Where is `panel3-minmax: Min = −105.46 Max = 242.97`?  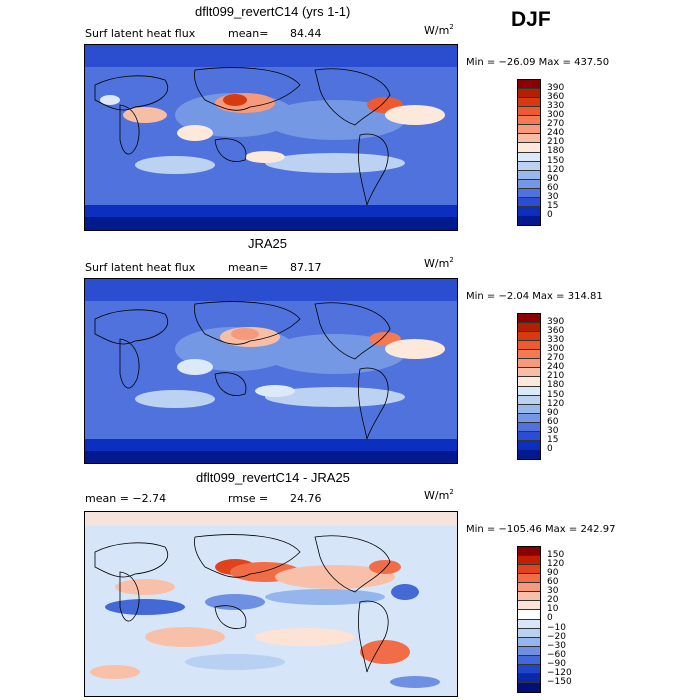
panel3-minmax: Min = −105.46 Max = 242.97 is located at coordinates (541, 529).